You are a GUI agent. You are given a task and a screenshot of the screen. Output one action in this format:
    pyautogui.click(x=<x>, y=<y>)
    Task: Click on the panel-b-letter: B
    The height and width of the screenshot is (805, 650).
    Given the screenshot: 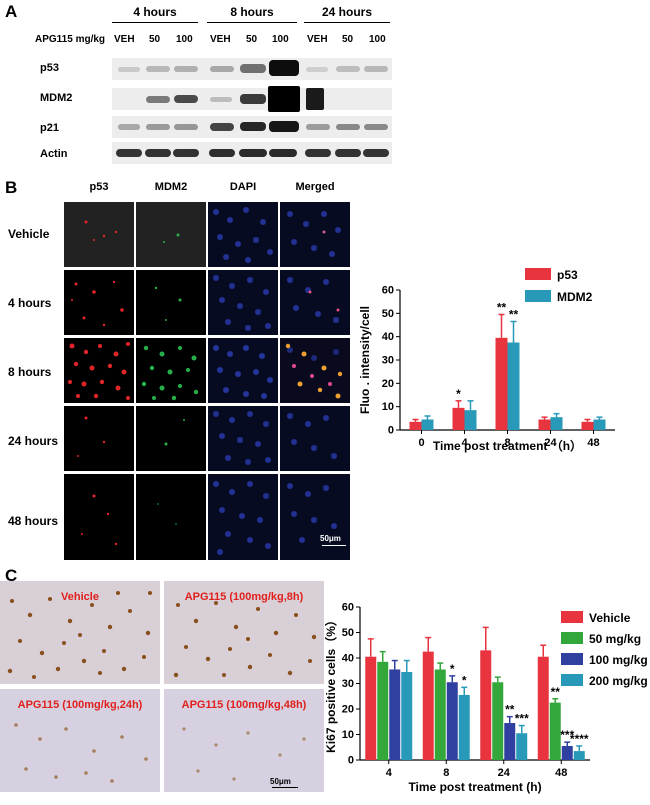 What is the action you would take?
    pyautogui.click(x=11, y=187)
    